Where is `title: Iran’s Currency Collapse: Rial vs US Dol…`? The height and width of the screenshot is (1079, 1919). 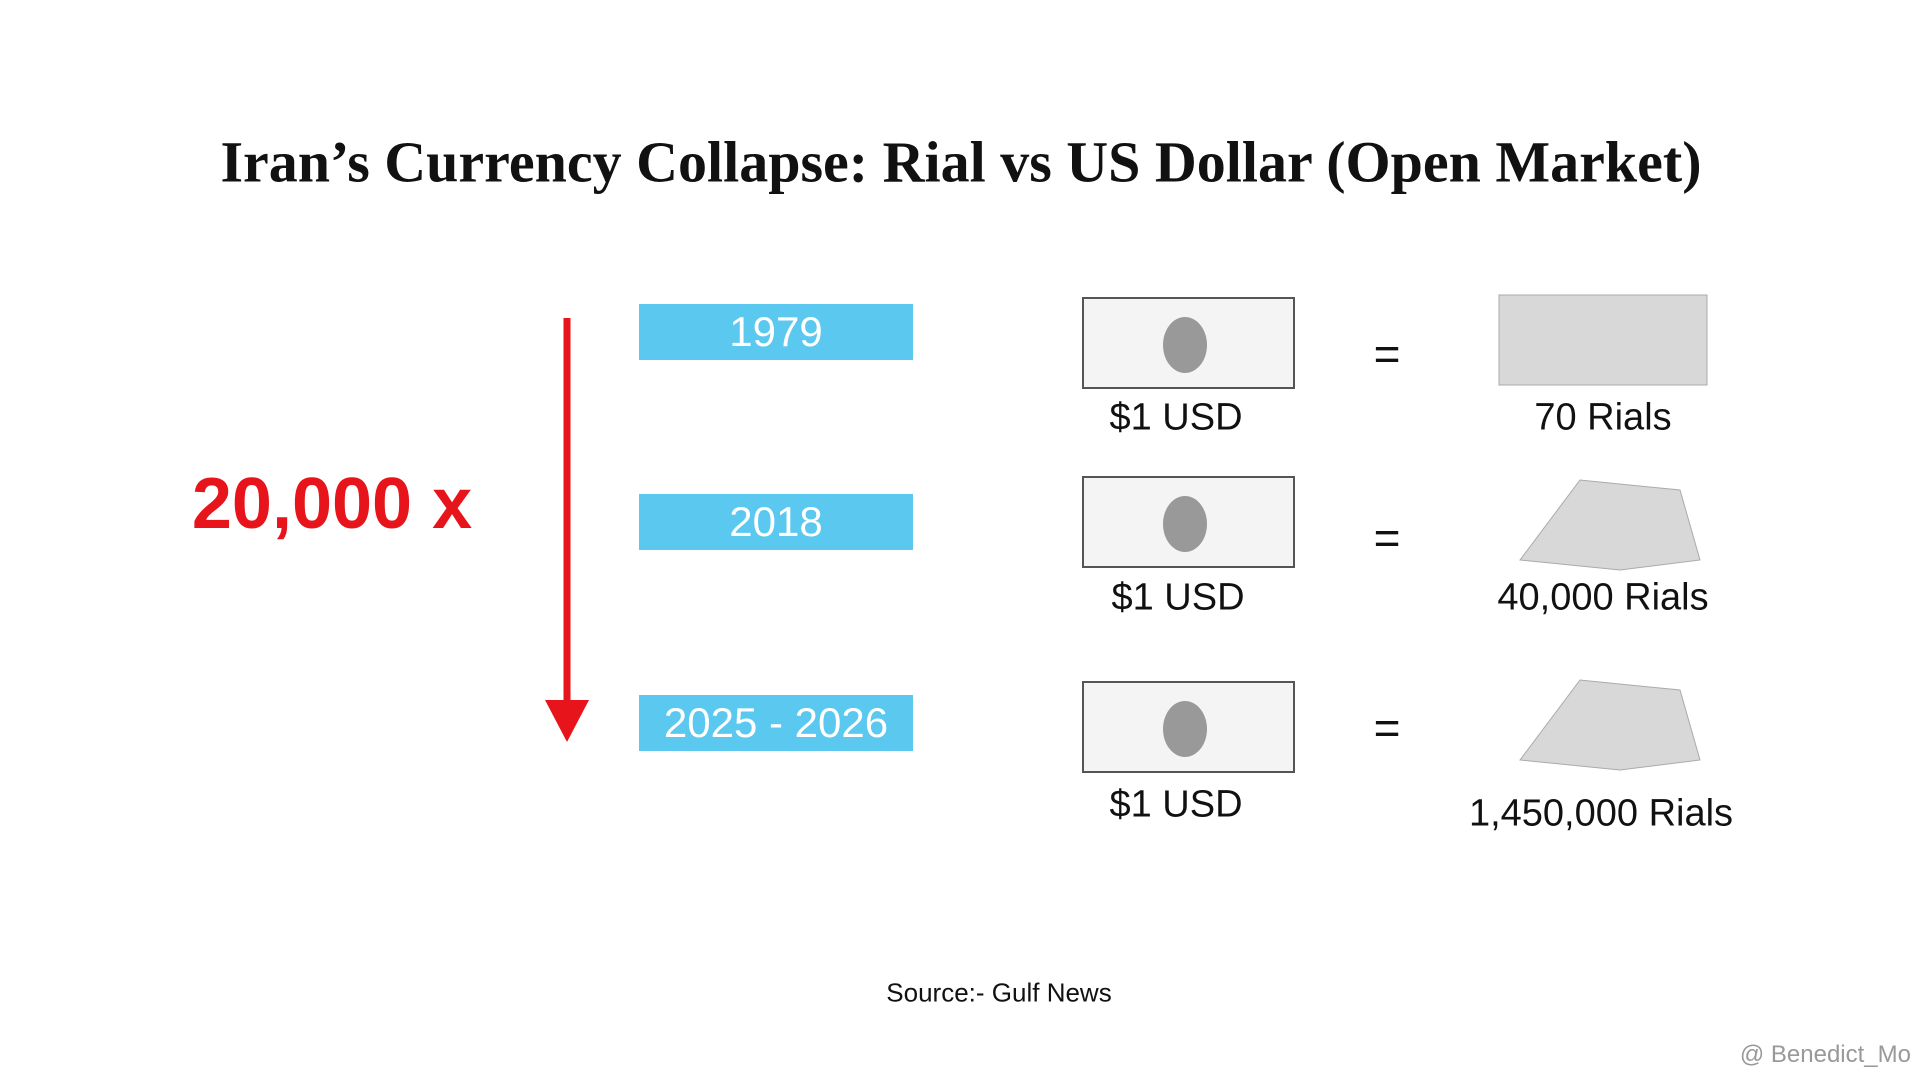
title: Iran’s Currency Collapse: Rial vs US Dol… is located at coordinates (961, 162).